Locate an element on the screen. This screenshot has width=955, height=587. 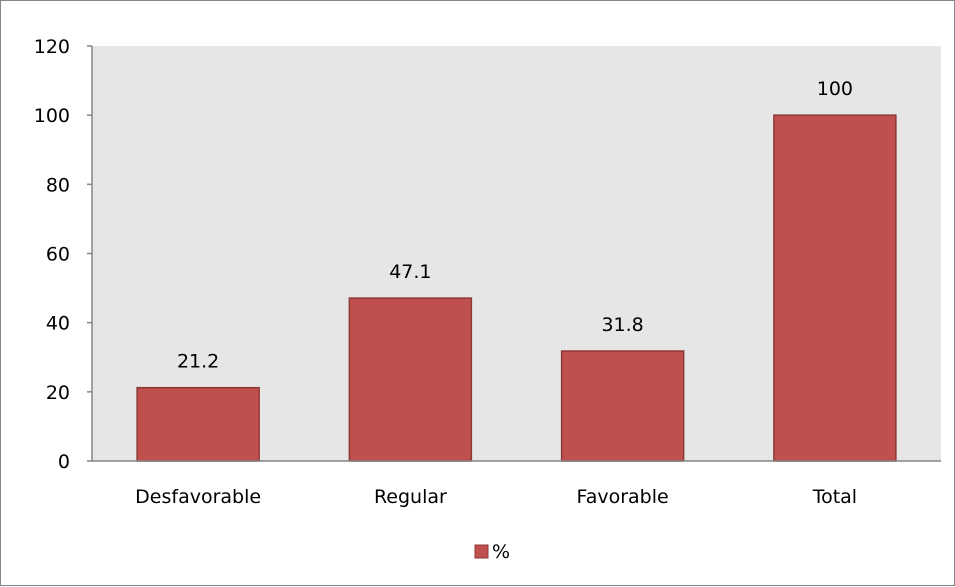
x-tick-label-total: Total is located at coordinates (834, 497).